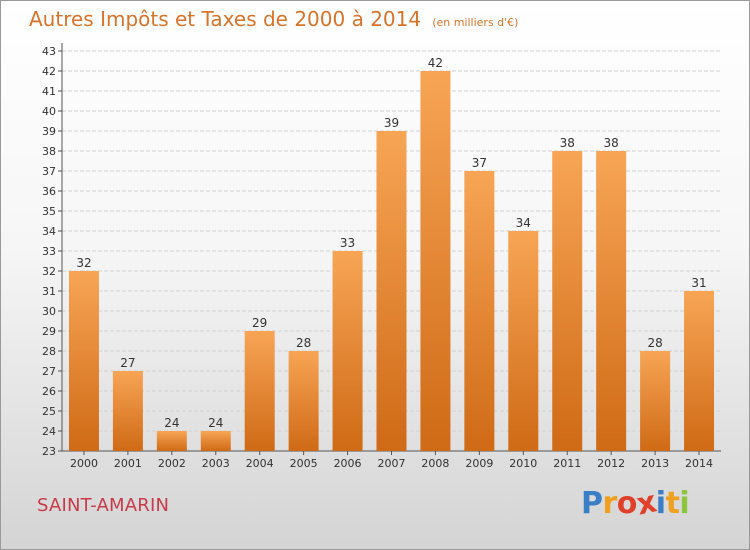 The height and width of the screenshot is (550, 750). What do you see at coordinates (49, 391) in the screenshot?
I see `y-tick-label: 26` at bounding box center [49, 391].